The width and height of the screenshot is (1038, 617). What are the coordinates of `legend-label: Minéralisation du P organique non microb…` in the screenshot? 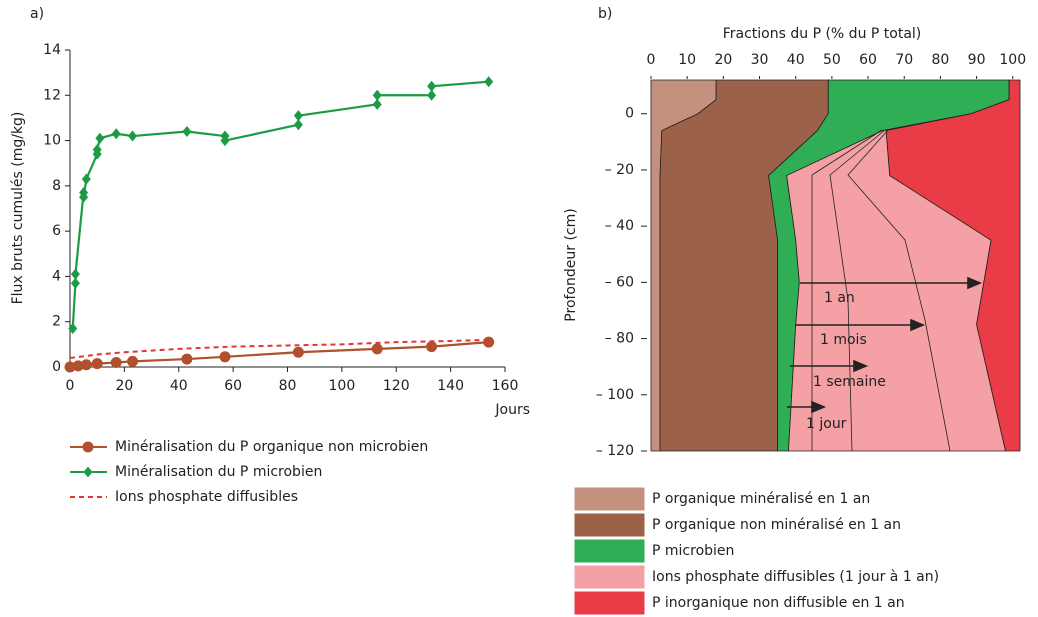 It's located at (271, 447).